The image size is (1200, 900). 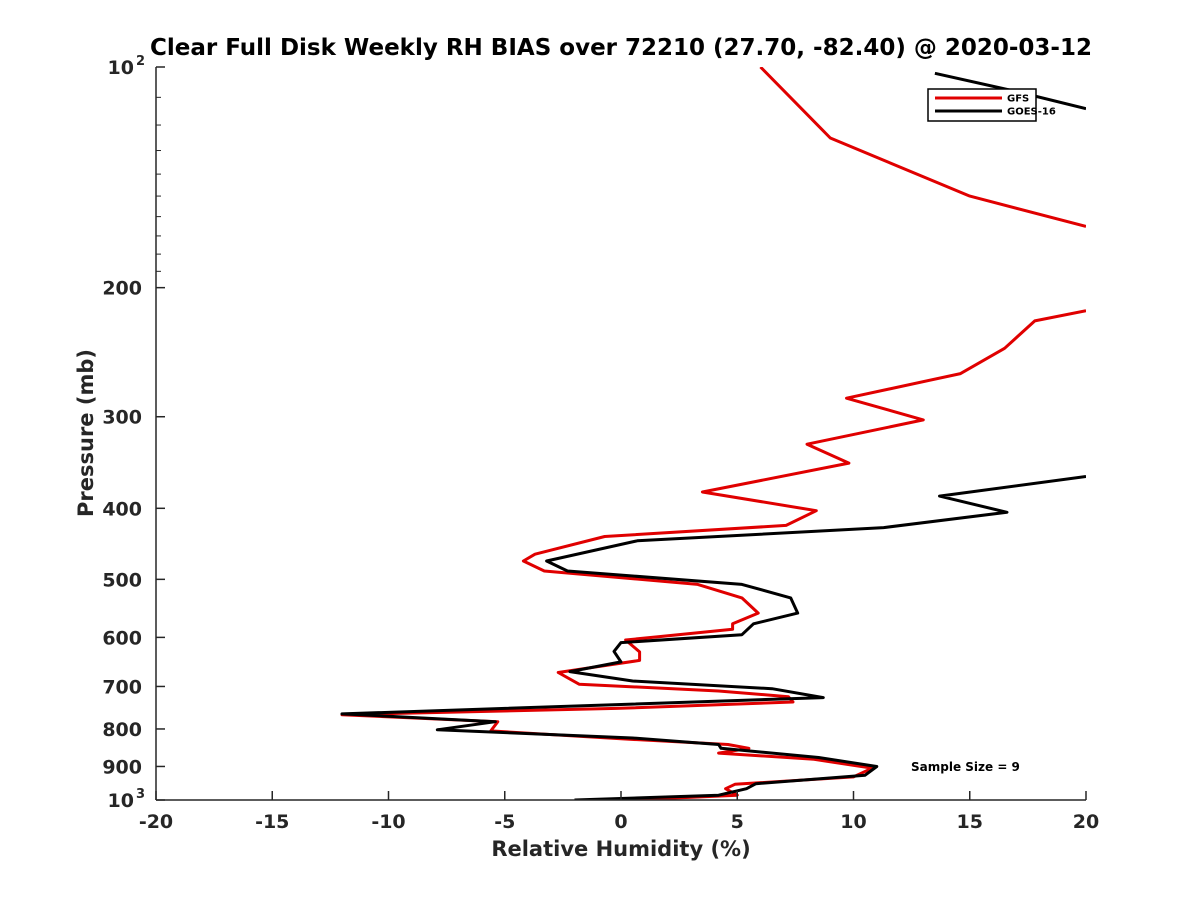 What do you see at coordinates (122, 580) in the screenshot?
I see `y-tick-label: 500` at bounding box center [122, 580].